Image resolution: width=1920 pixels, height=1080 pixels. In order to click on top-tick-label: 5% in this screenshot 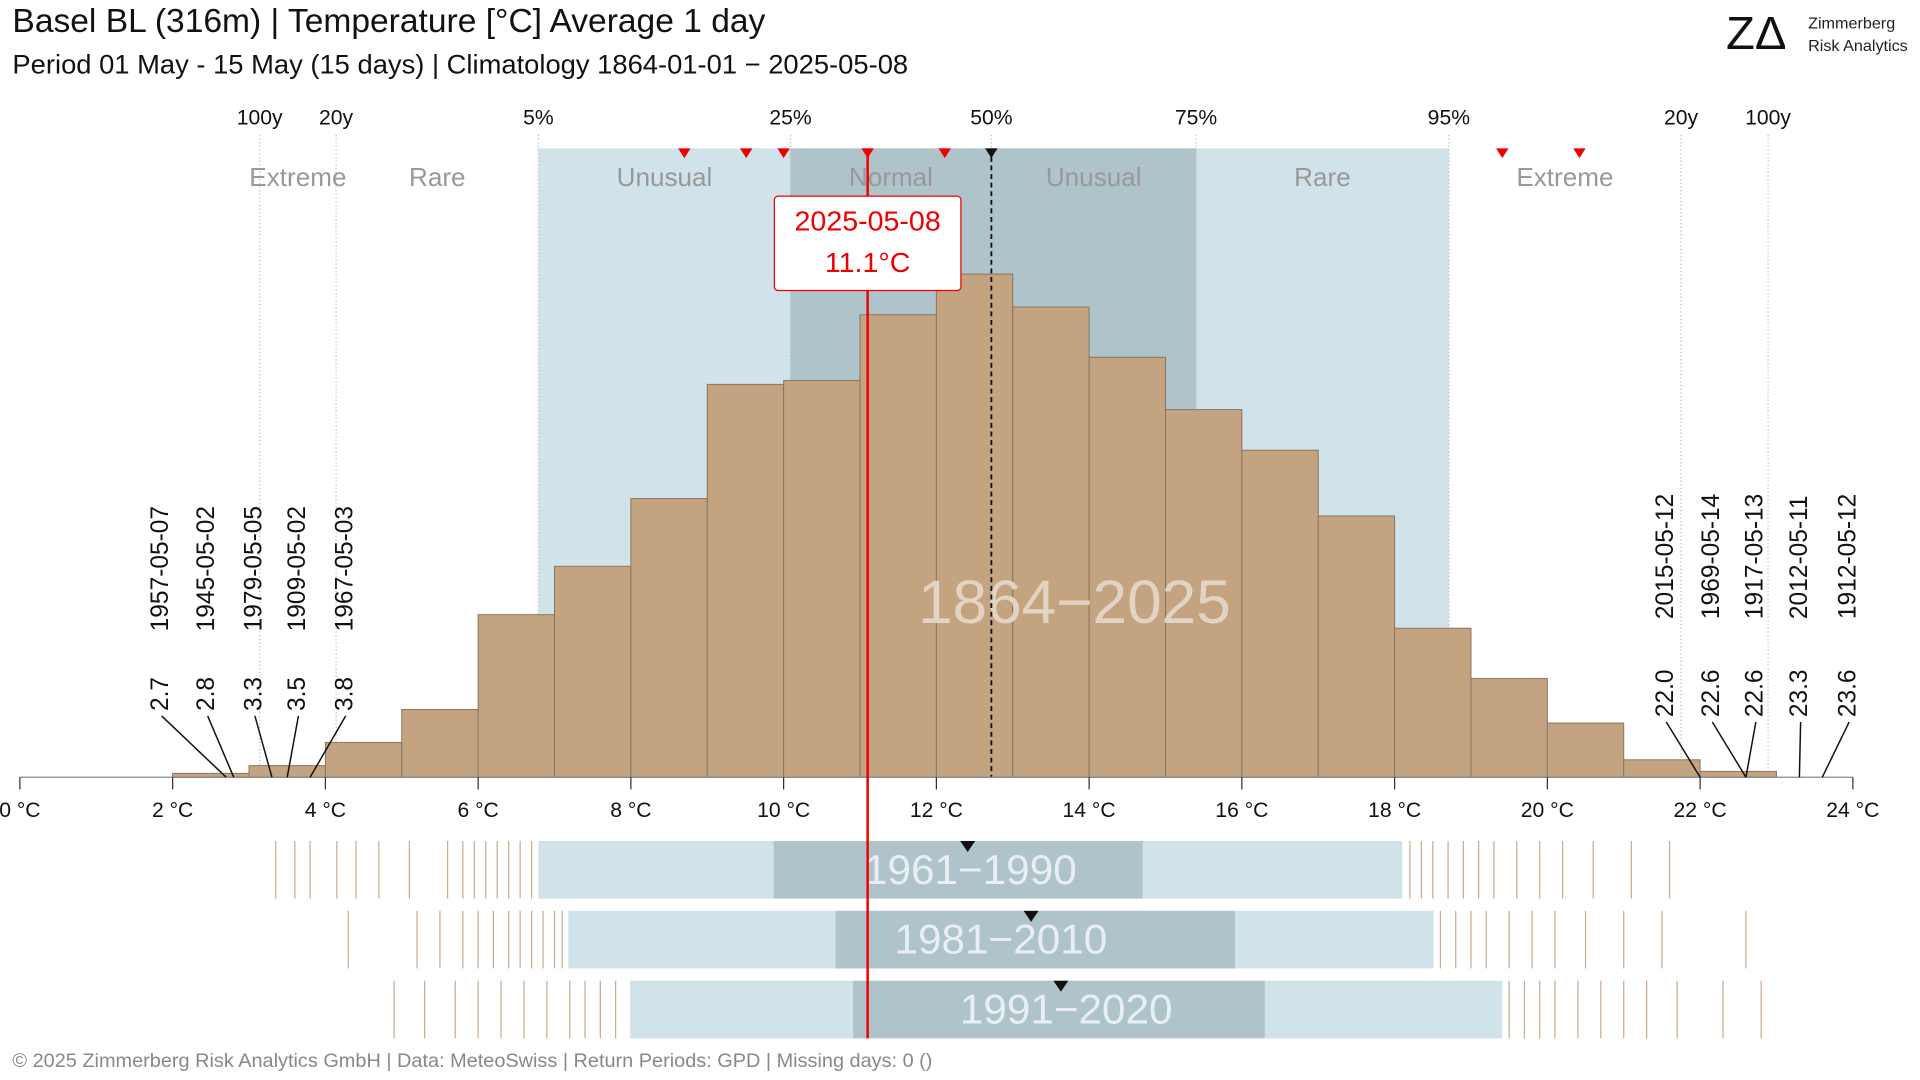, I will do `click(538, 118)`.